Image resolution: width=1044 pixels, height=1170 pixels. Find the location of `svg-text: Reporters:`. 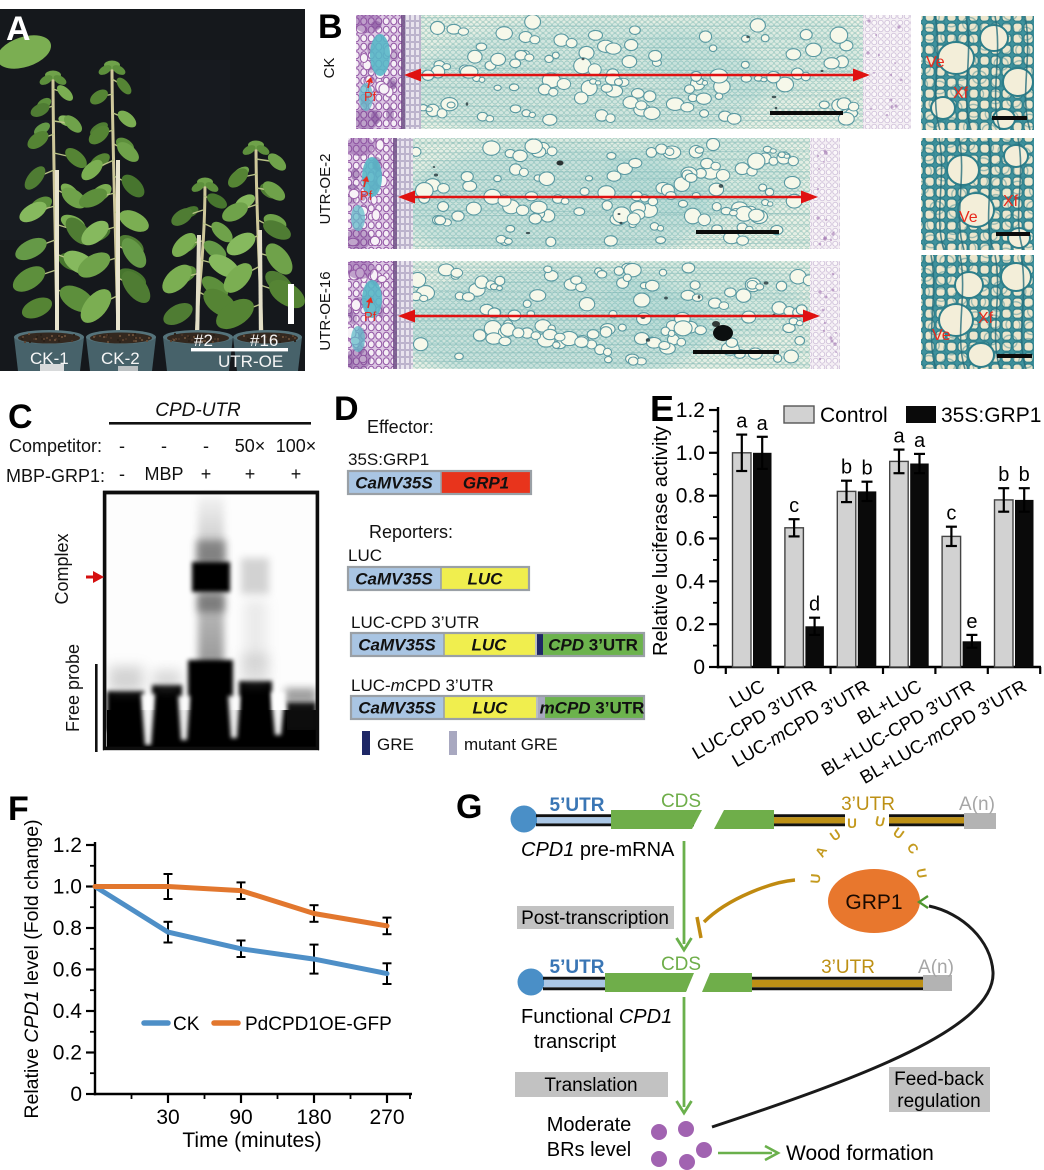

svg-text: Reporters: is located at coordinates (411, 532).